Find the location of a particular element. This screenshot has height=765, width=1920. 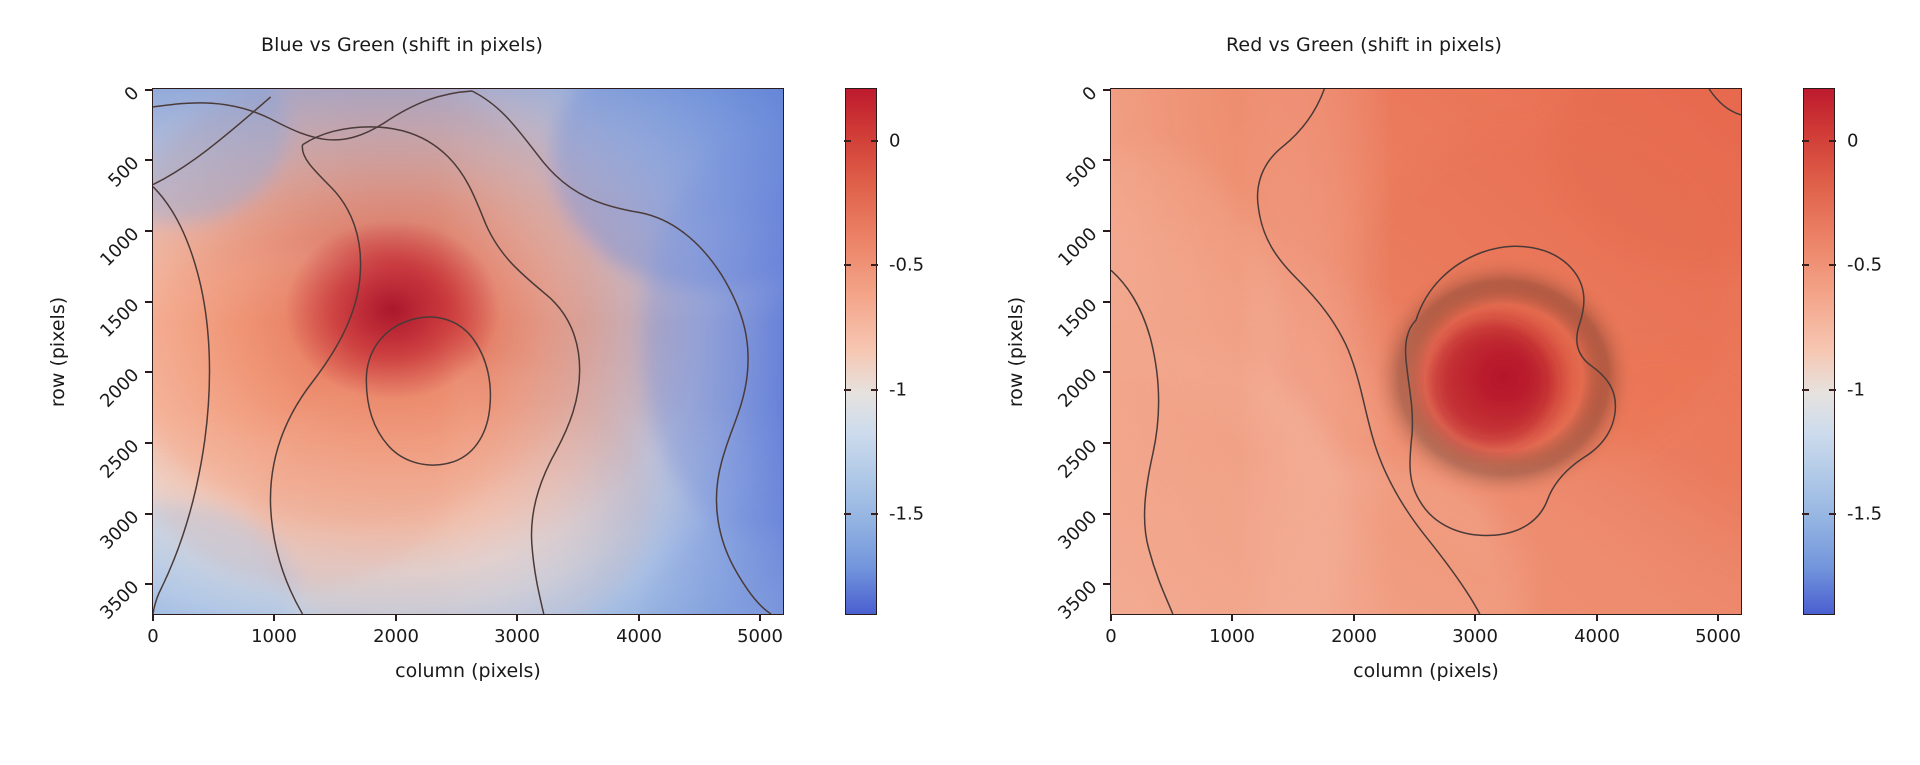

panel-title: Red vs Green (shift in pixels) is located at coordinates (1363, 45).